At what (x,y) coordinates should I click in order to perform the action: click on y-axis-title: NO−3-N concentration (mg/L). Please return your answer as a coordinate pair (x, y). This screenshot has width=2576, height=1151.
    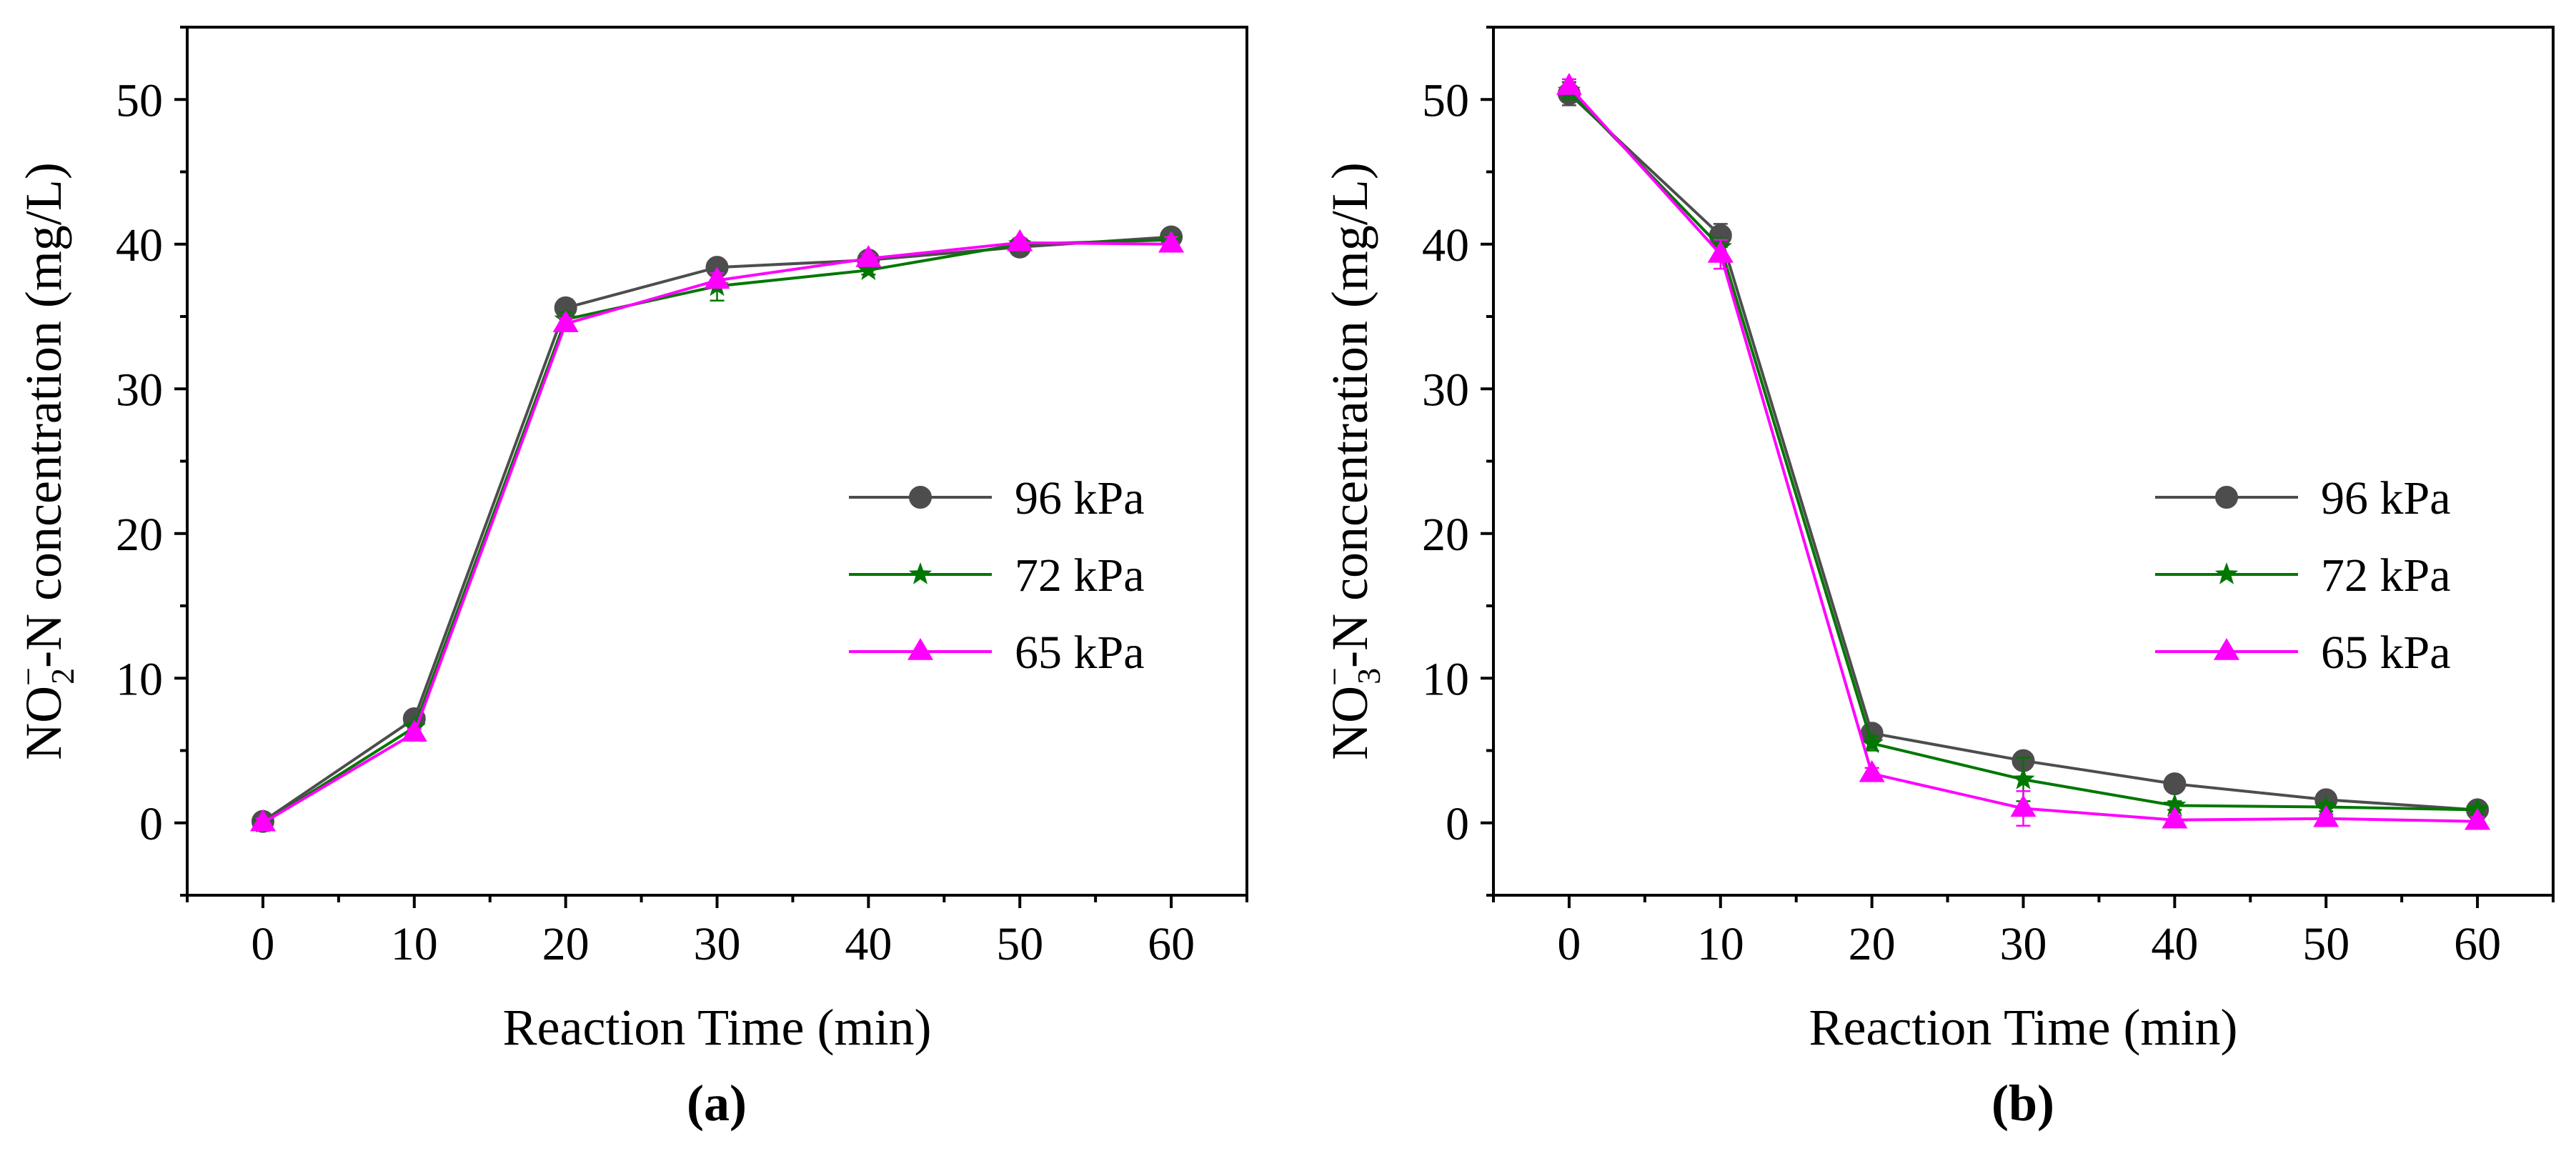
    Looking at the image, I should click on (1351, 461).